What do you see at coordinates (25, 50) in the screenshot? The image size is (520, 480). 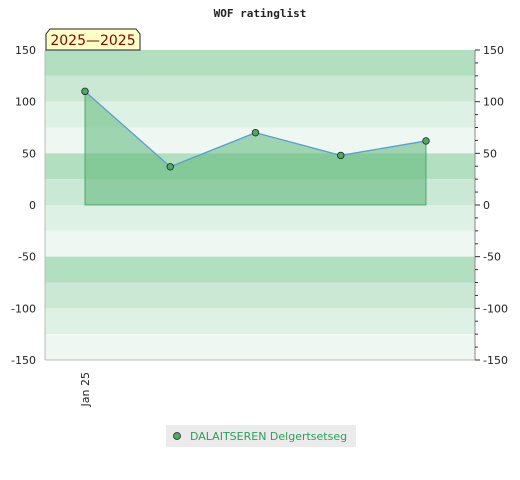 I see `y-tick-label-left: 150` at bounding box center [25, 50].